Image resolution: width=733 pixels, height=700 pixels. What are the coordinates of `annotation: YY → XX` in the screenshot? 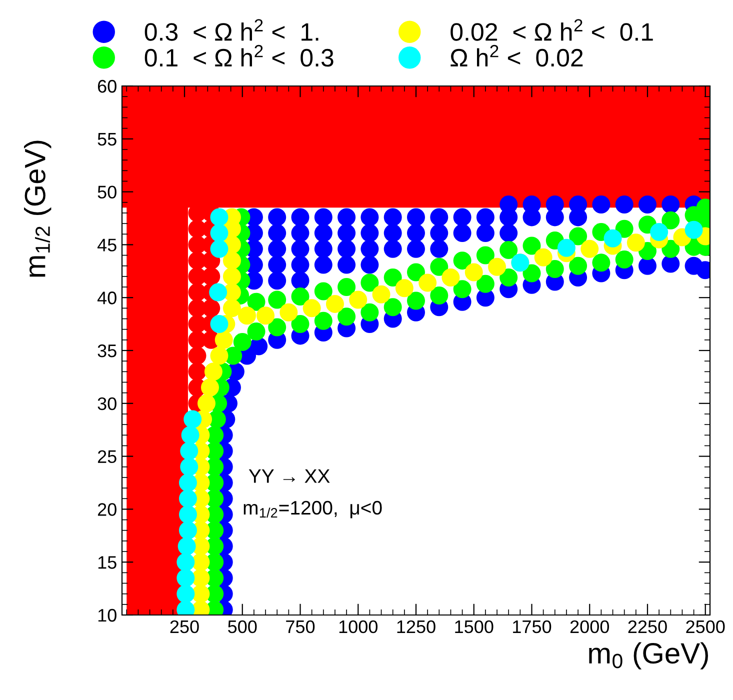 It's located at (289, 476).